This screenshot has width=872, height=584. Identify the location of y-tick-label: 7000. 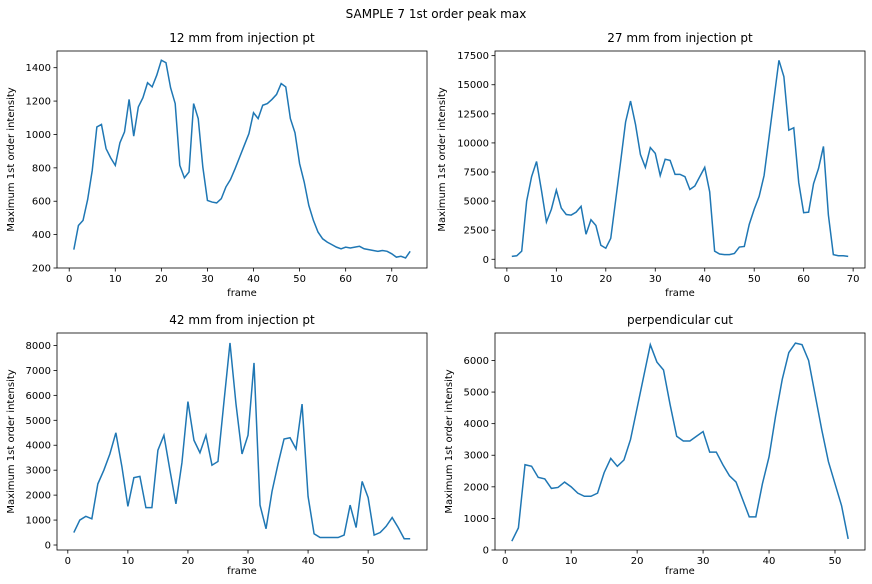
(38, 371).